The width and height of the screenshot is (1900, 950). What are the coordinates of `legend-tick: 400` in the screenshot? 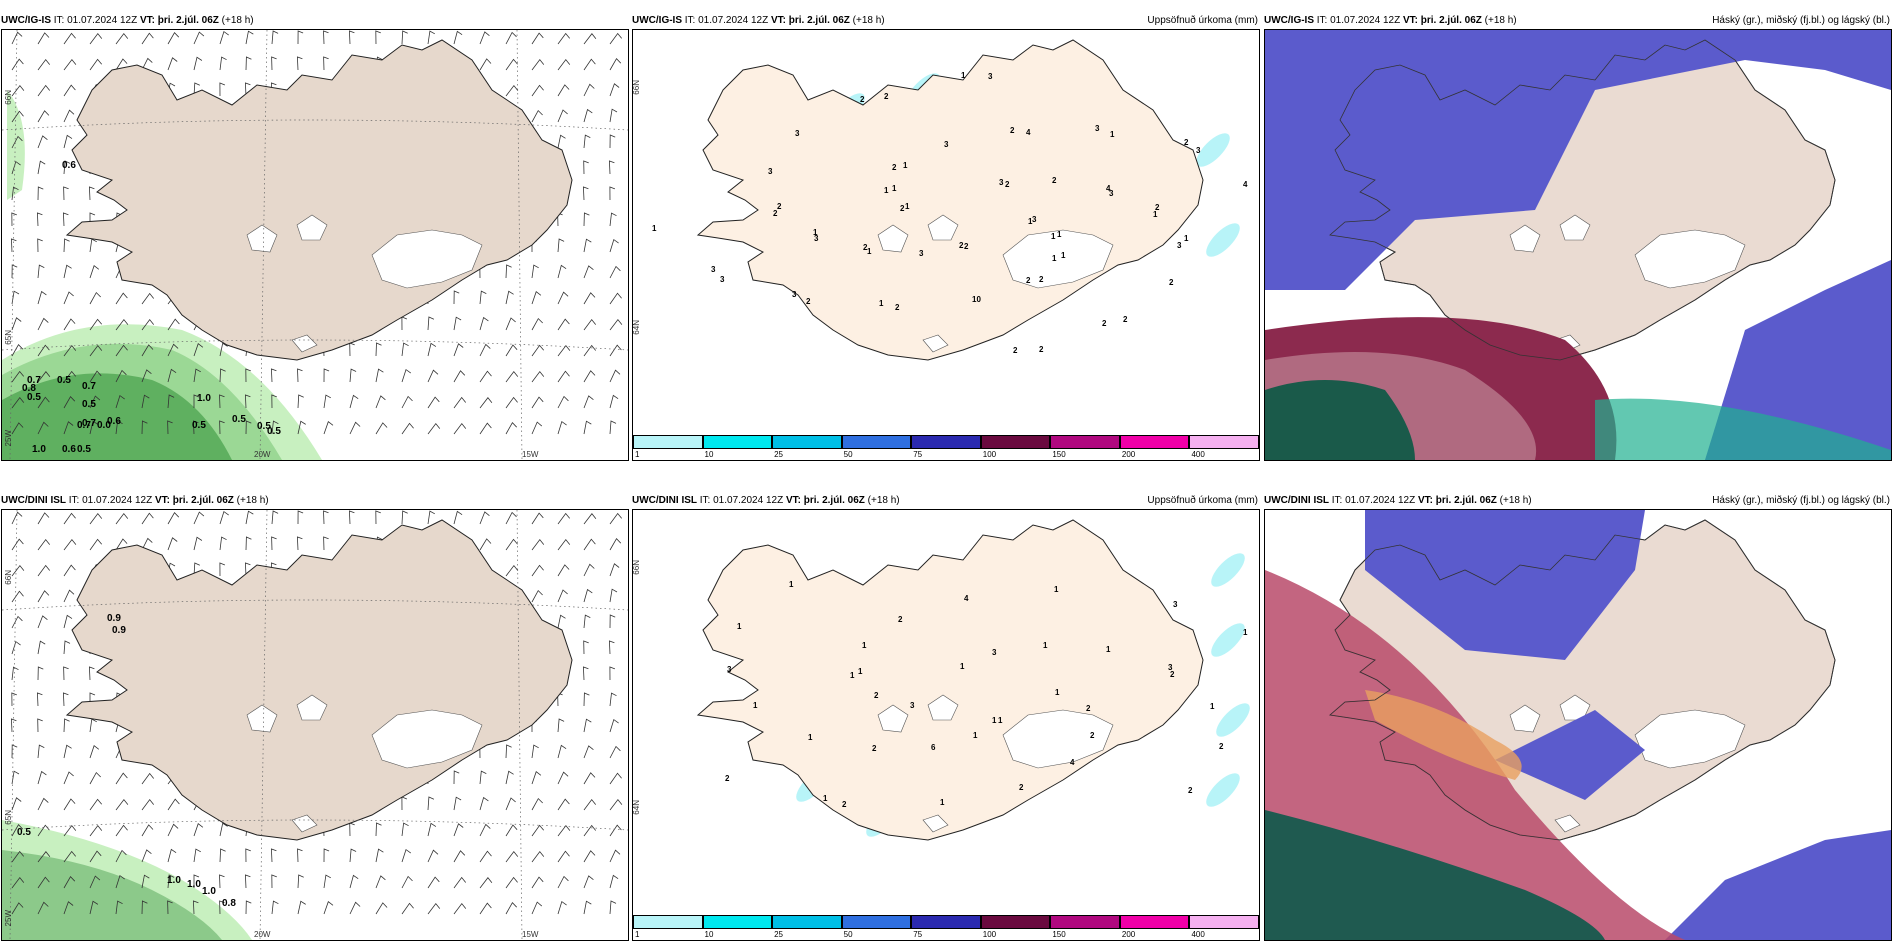 It's located at (1198, 934).